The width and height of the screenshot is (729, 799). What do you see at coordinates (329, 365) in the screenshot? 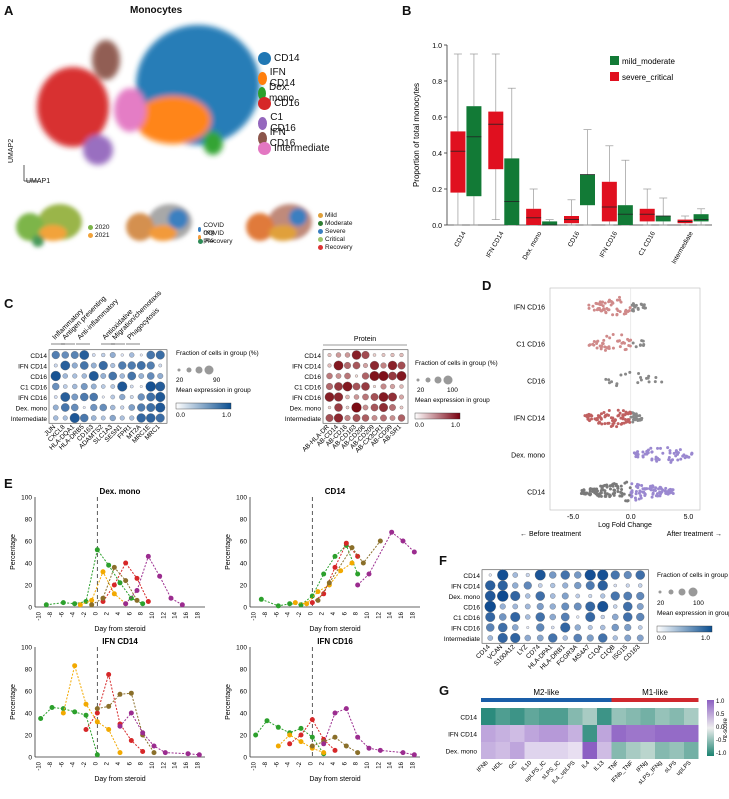
I see `dot-ifn-cd14-ab-hla-dr` at bounding box center [329, 365].